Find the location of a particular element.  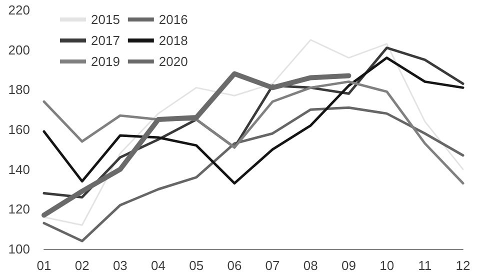

y-tick-label: 200 is located at coordinates (19, 50).